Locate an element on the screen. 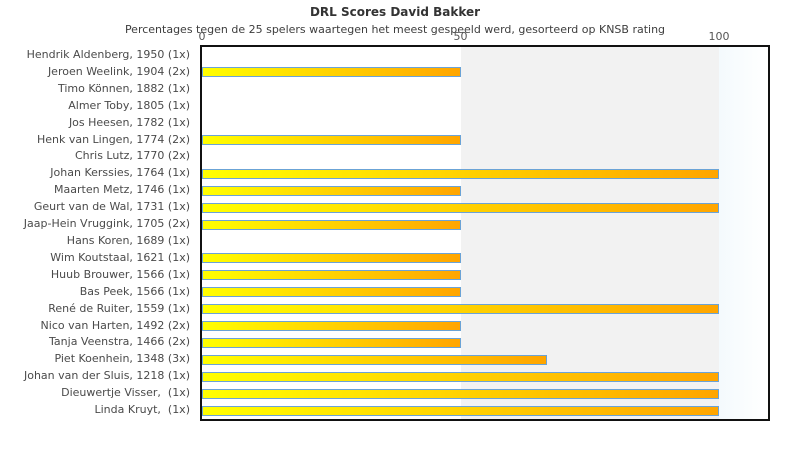 Image resolution: width=790 pixels, height=450 pixels. y-label: Timo Können, 1882 (1x) is located at coordinates (123, 88).